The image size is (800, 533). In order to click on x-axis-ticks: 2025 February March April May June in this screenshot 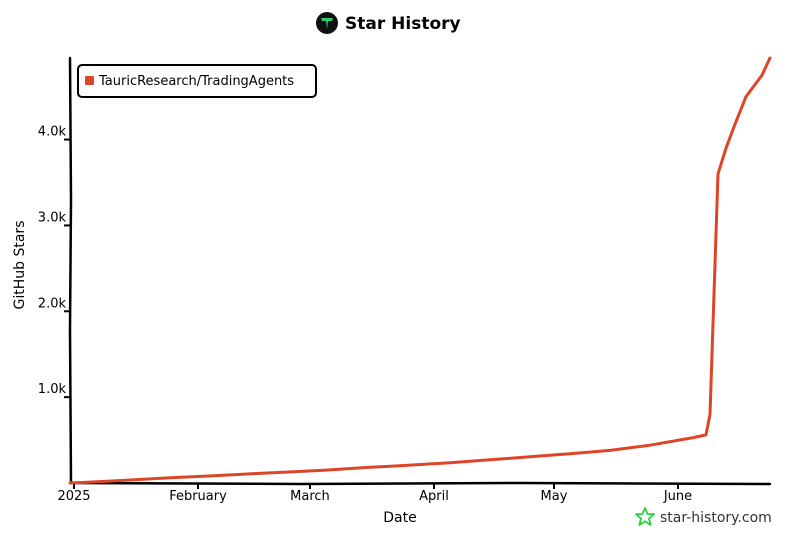, I will do `click(374, 493)`.